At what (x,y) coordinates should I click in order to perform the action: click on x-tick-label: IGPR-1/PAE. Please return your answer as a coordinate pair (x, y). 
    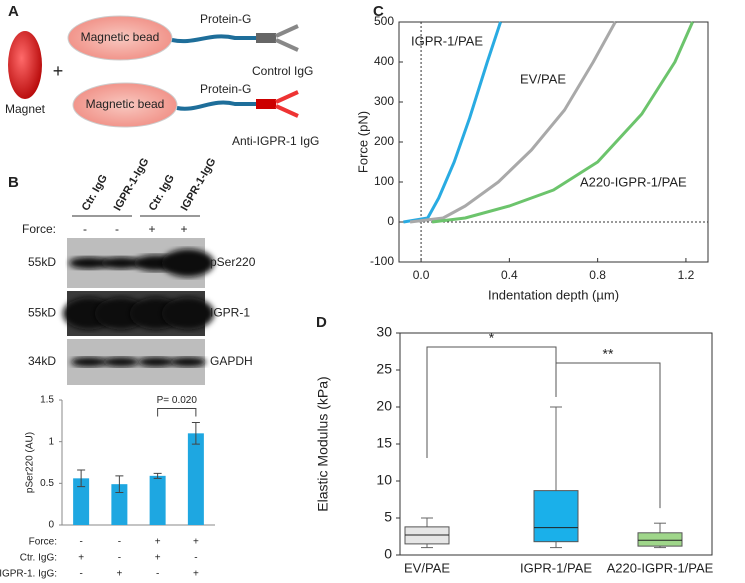
    Looking at the image, I should click on (556, 567).